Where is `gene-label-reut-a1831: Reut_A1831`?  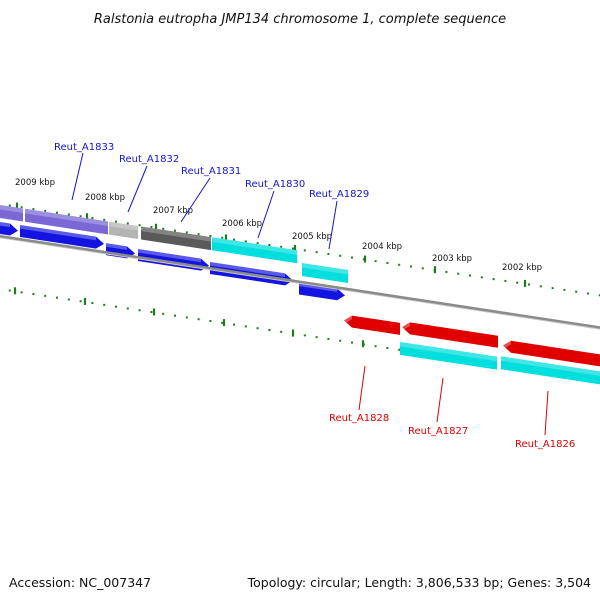 gene-label-reut-a1831: Reut_A1831 is located at coordinates (211, 171).